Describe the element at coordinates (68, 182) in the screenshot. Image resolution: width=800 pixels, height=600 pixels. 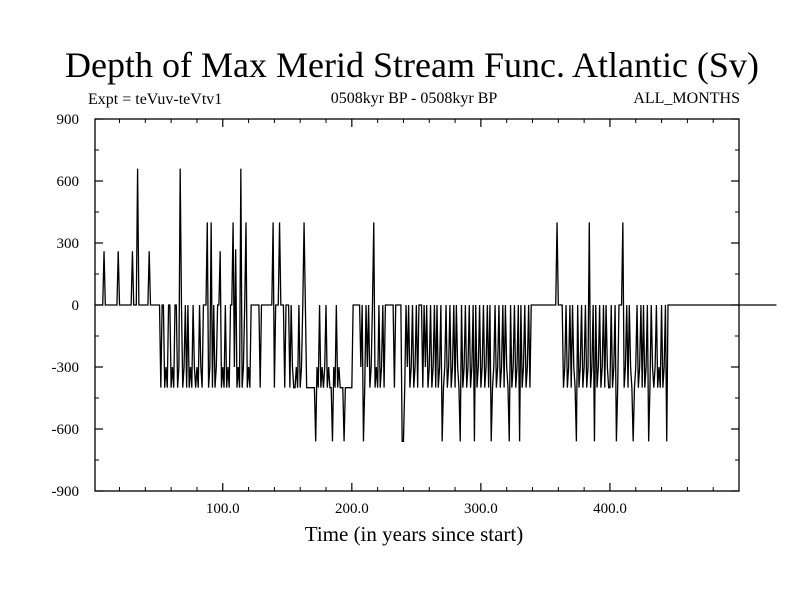
I see `y-tick-label: 600` at that location.